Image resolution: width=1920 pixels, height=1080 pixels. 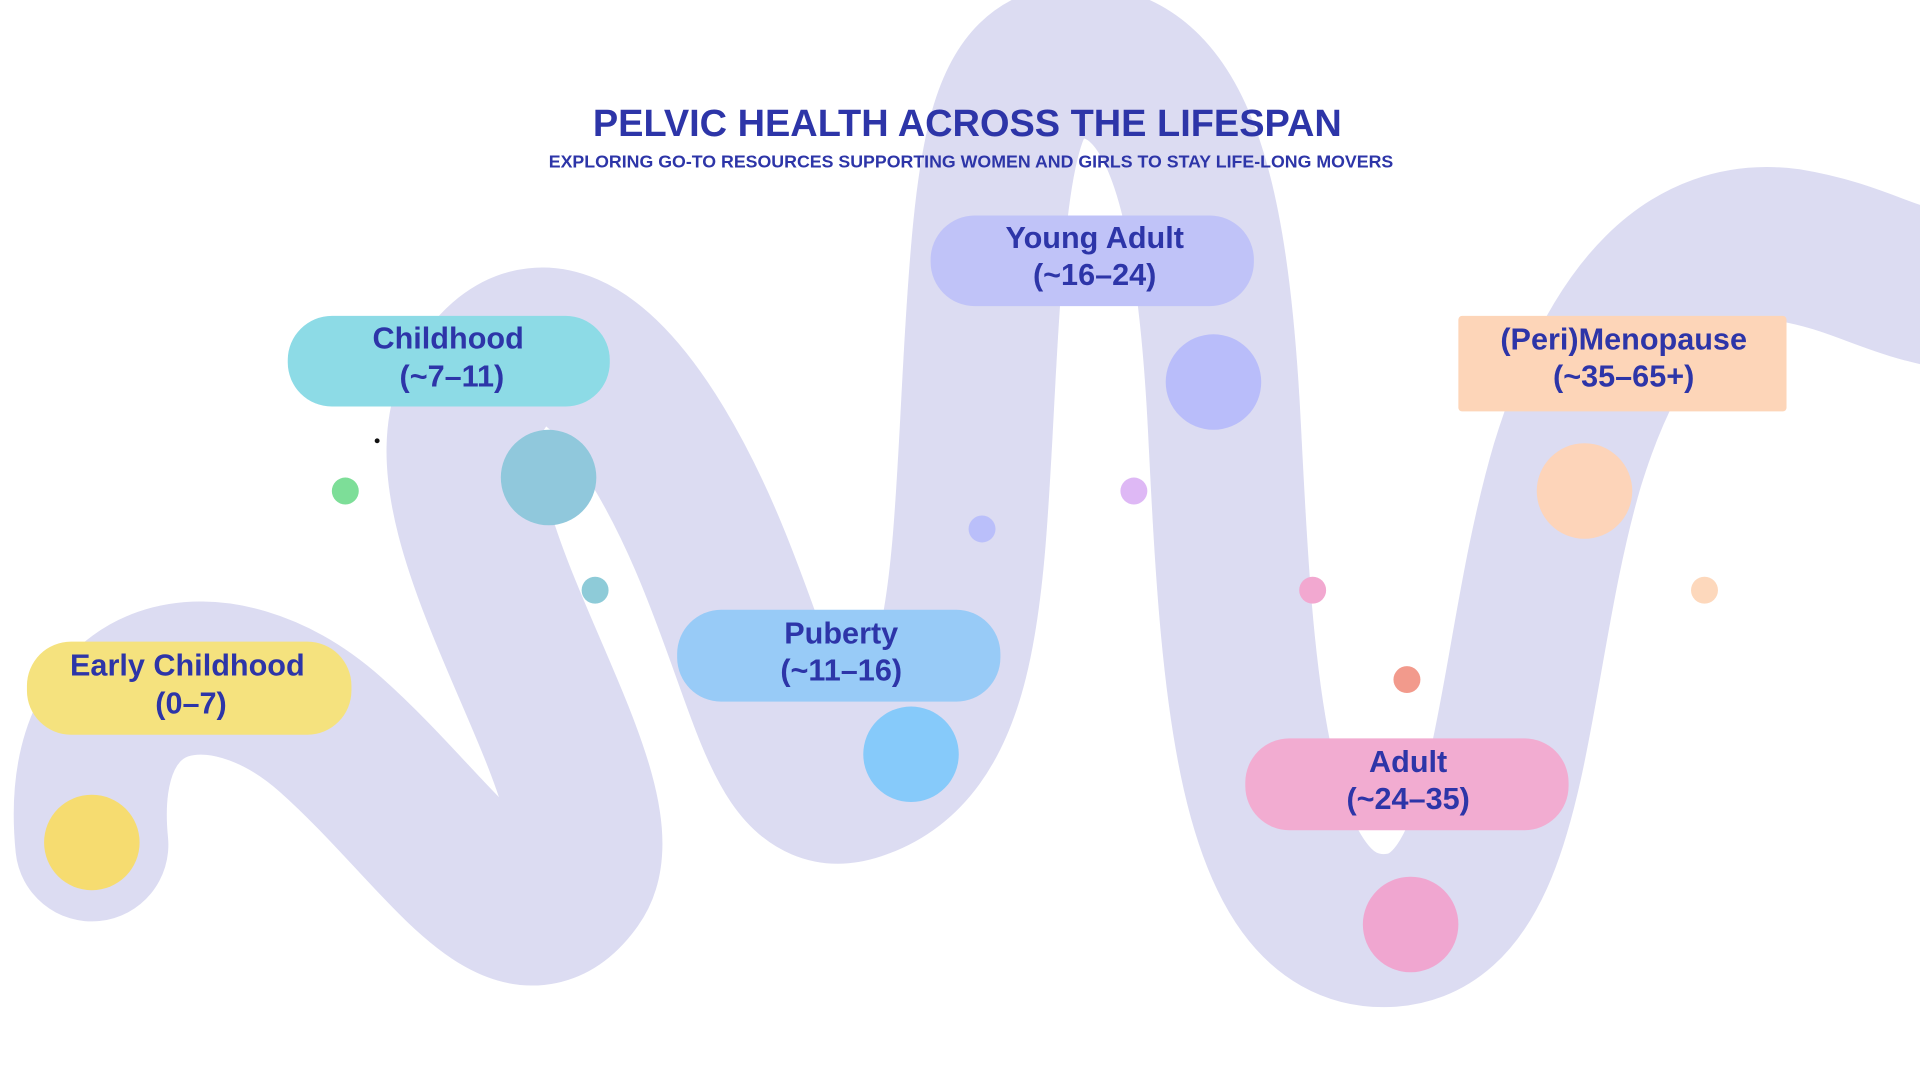 I want to click on stage-range: (0–7), so click(x=190, y=703).